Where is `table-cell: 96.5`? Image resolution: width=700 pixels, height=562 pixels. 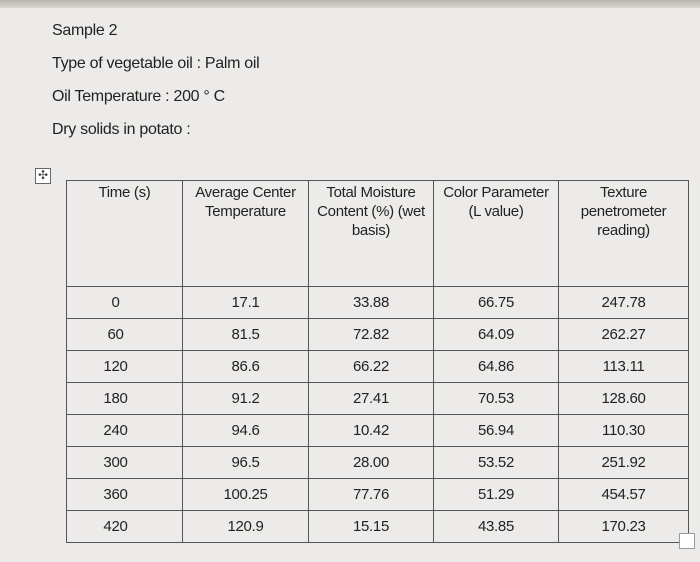 table-cell: 96.5 is located at coordinates (245, 462).